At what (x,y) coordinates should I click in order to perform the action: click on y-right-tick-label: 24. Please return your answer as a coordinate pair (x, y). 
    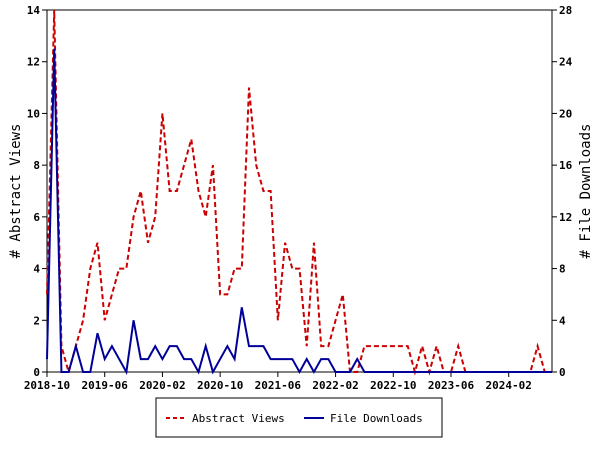
    Looking at the image, I should click on (566, 62).